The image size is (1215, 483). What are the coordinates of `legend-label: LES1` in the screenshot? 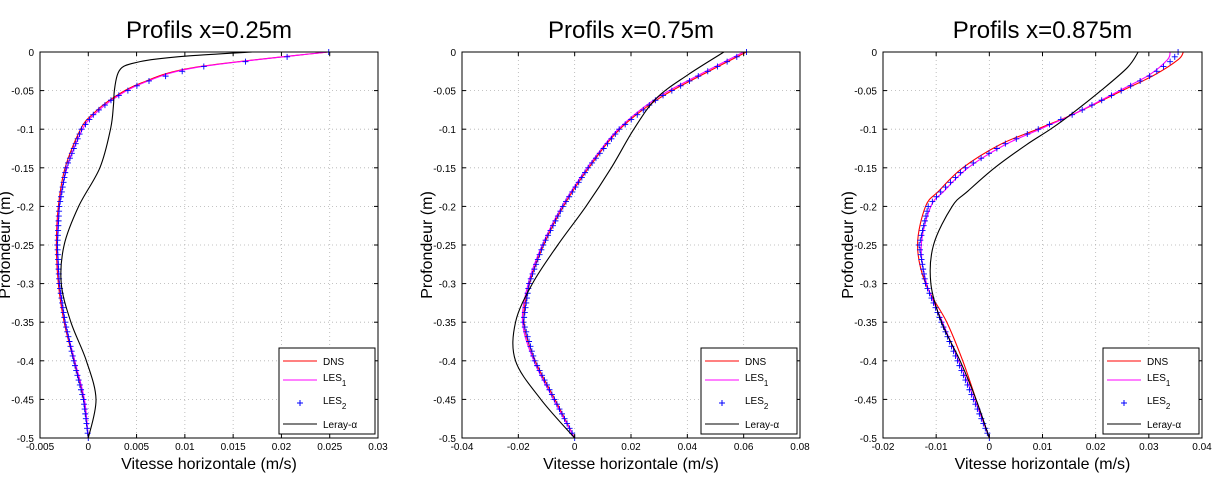 It's located at (1159, 380).